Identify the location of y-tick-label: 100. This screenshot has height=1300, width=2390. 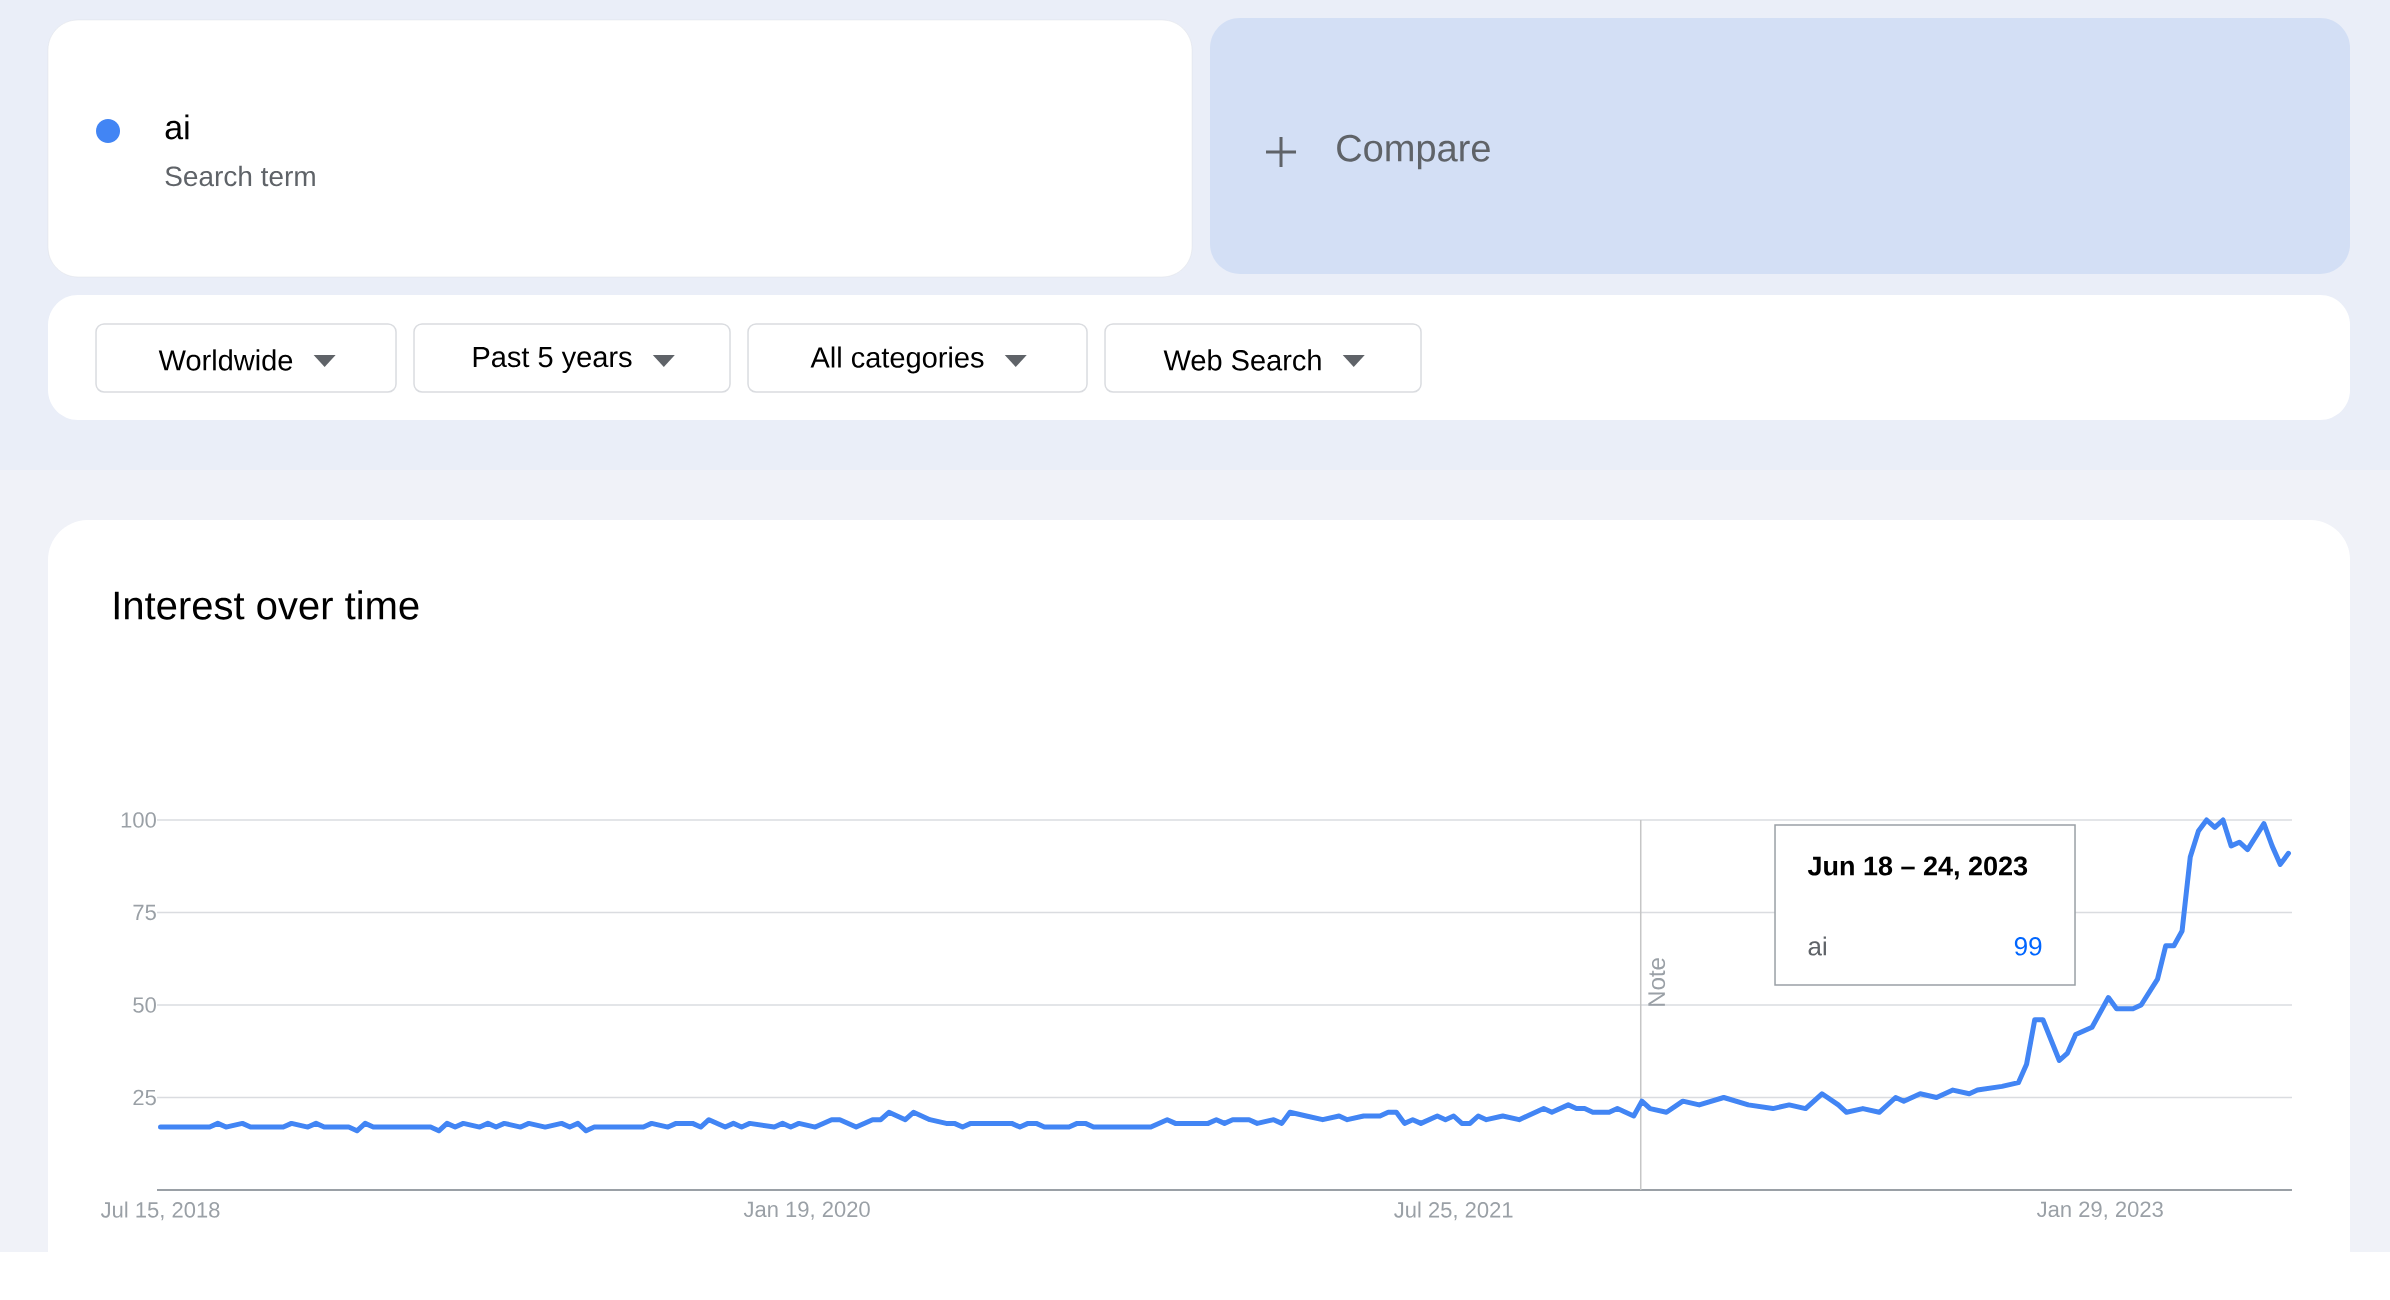
(138, 820).